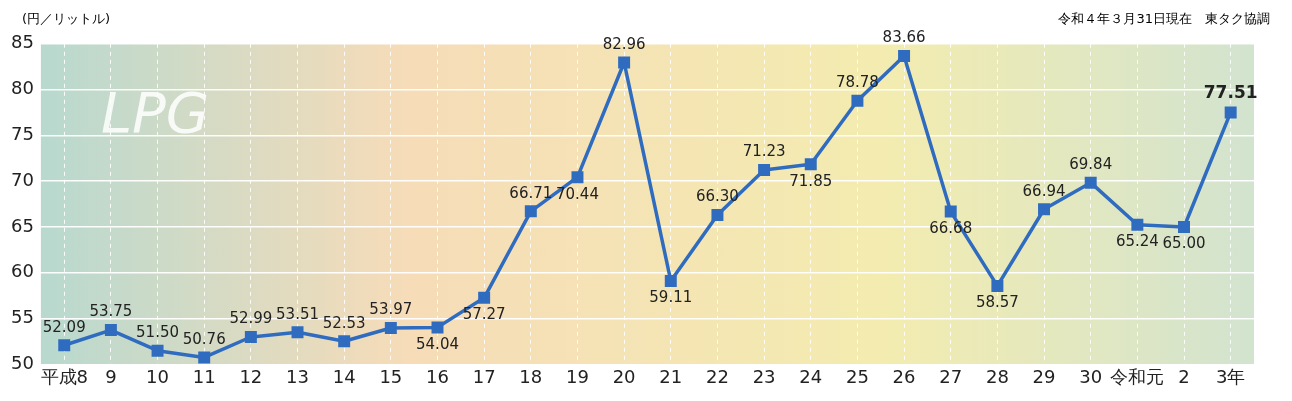 The image size is (1292, 401). I want to click on text: 令和４年３月31日現在 東タク協調, so click(1164, 19).